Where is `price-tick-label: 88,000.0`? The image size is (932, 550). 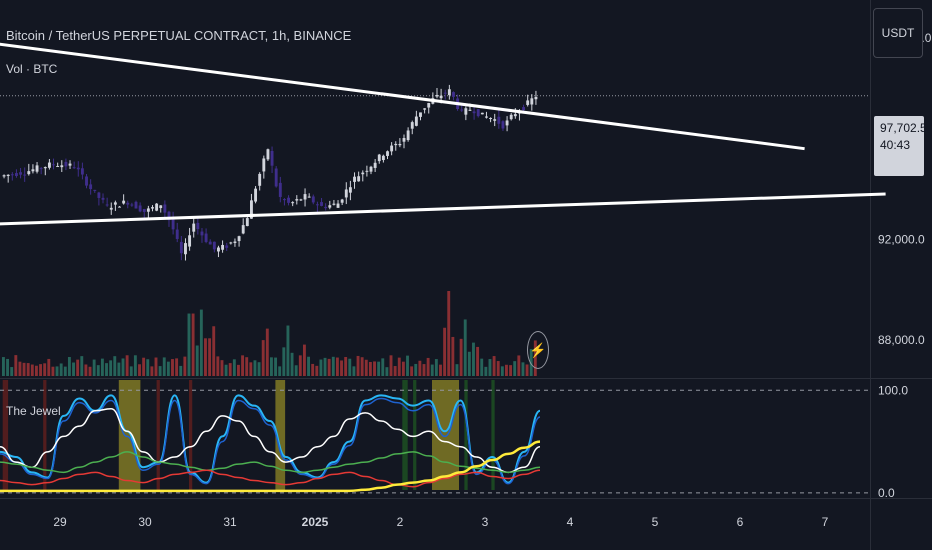 price-tick-label: 88,000.0 is located at coordinates (901, 340).